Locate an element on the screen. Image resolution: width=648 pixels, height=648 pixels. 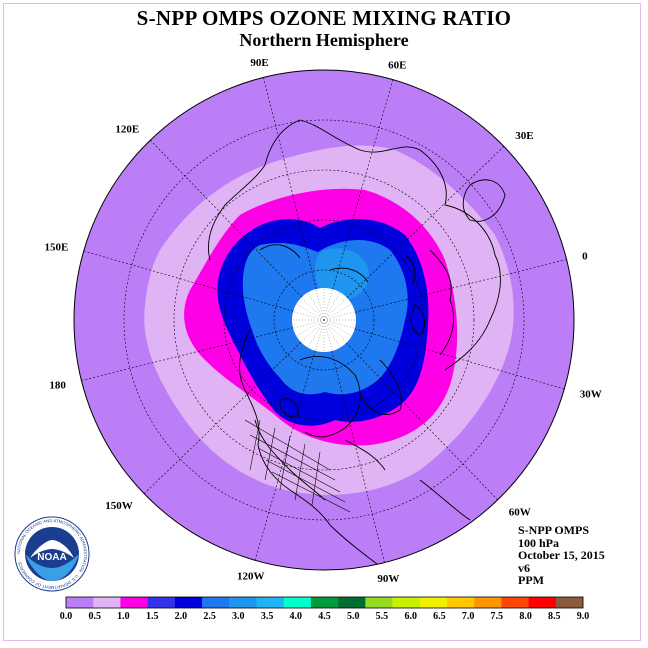
colorbar-tick-label: 4.0 is located at coordinates (296, 616).